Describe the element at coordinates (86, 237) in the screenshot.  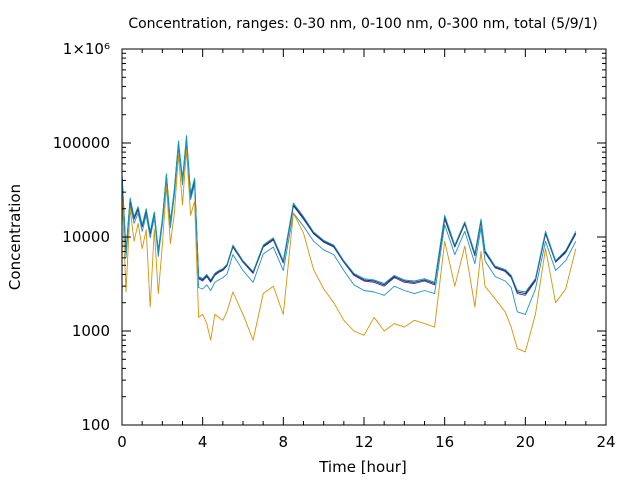
I see `y-tick-label: 10000` at that location.